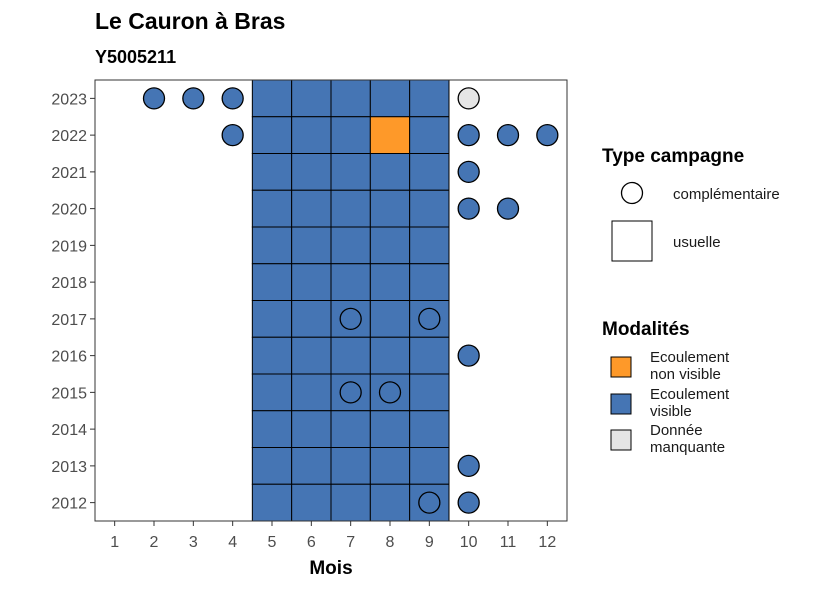  Describe the element at coordinates (232, 542) in the screenshot. I see `x-tick-label-4: 4` at that location.